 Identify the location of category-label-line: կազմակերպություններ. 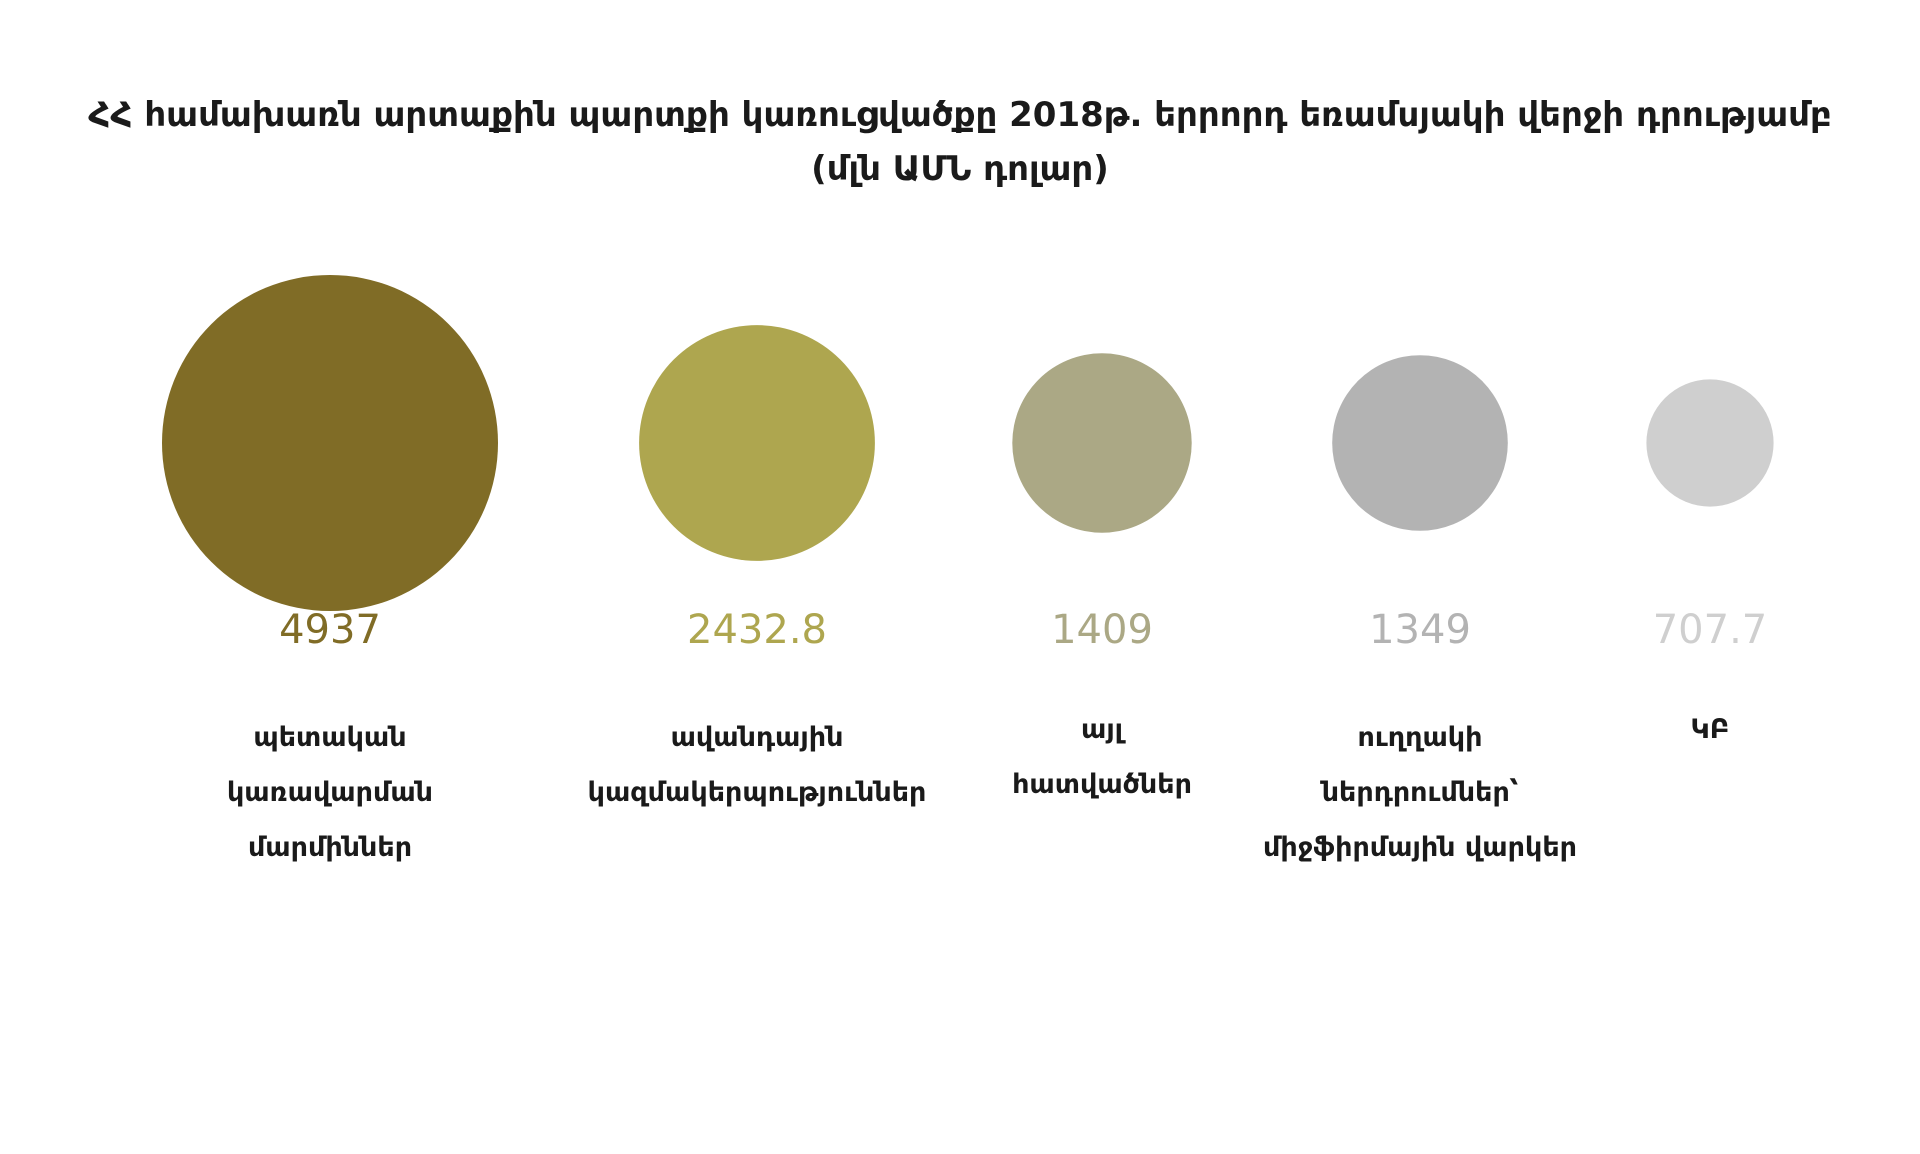
(757, 792).